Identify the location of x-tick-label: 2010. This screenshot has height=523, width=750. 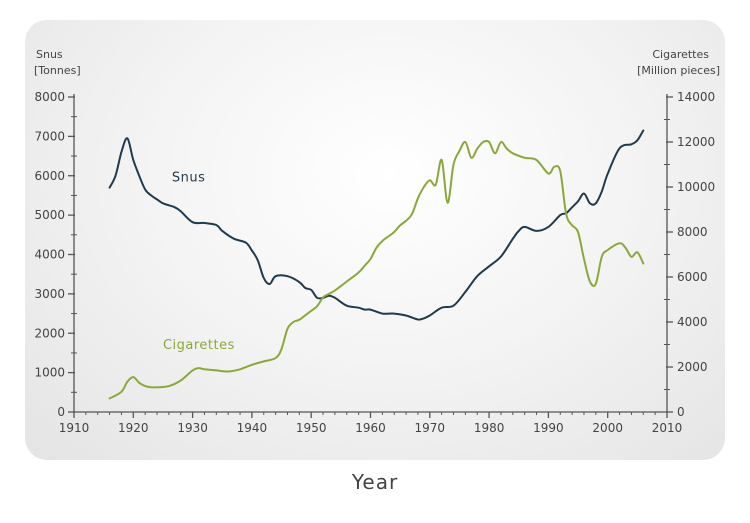
(667, 428).